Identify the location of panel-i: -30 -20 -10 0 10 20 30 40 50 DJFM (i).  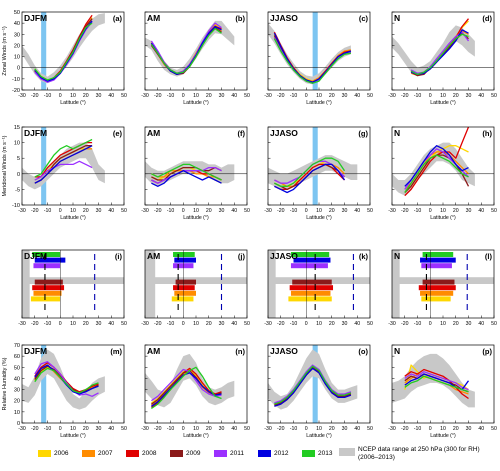
(72, 288).